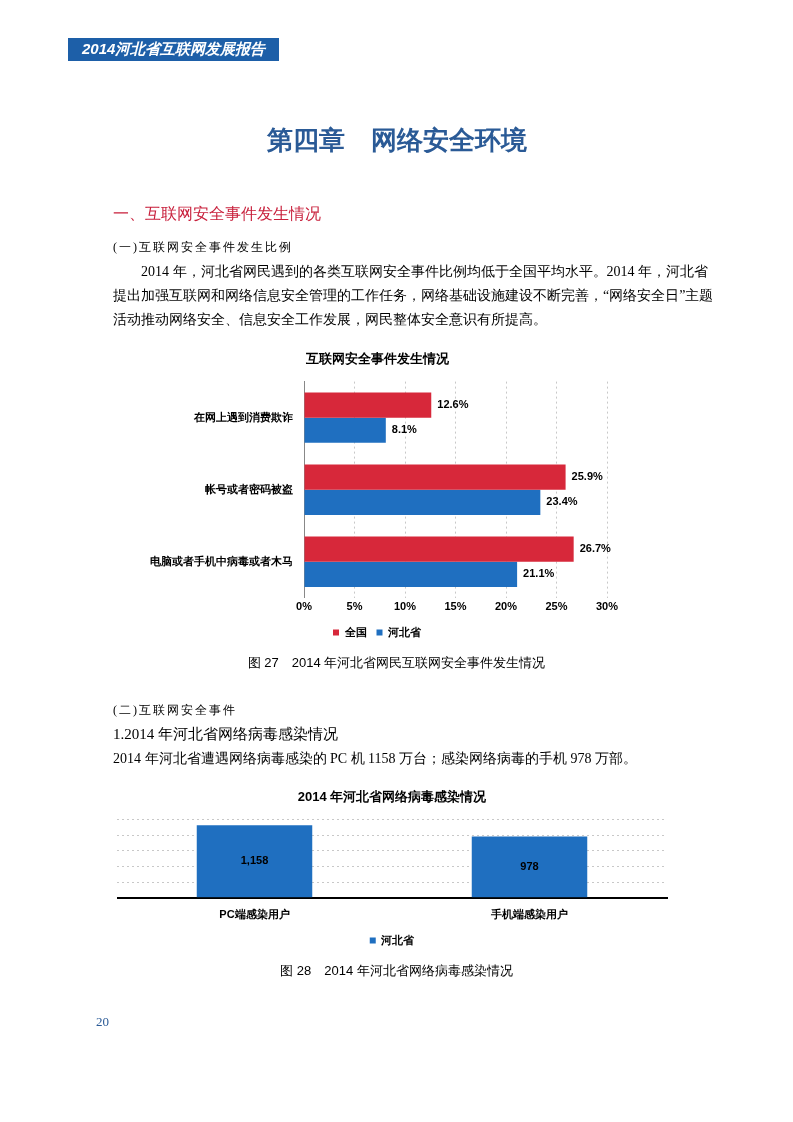  I want to click on y-tick-label: 帐号或者密码被盗, so click(248, 488).